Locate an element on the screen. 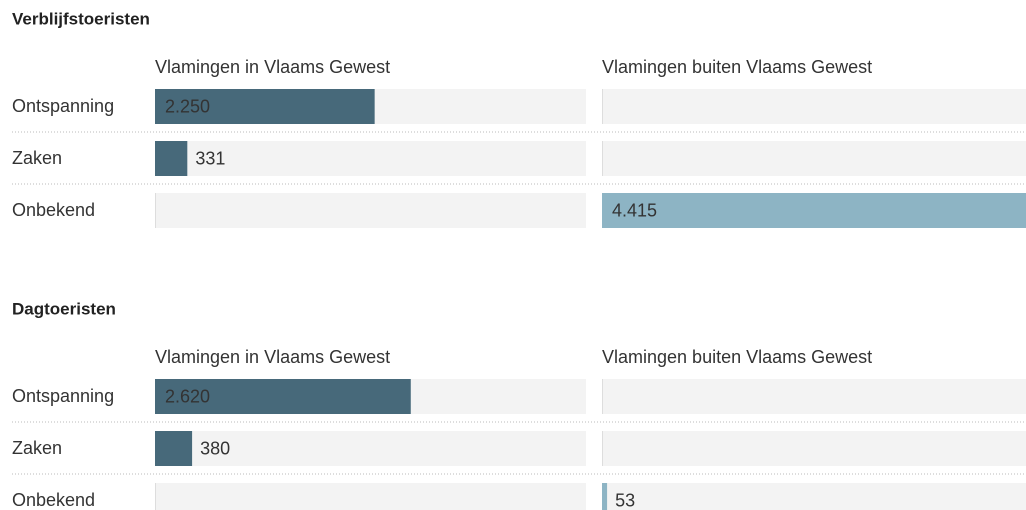 The image size is (1026, 510). value-label: 2.620 is located at coordinates (187, 396).